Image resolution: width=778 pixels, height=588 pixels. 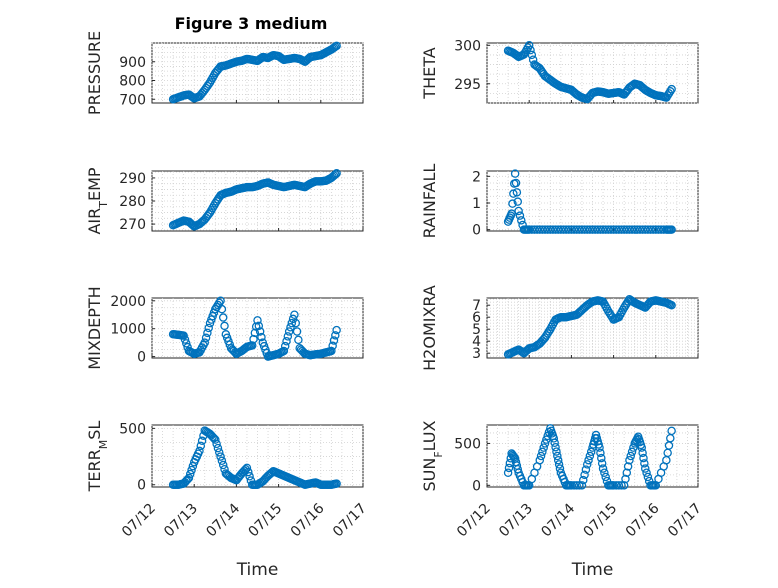 I want to click on subplot-air_temp: 270 280 290 AIRTEMP, so click(x=224, y=201).